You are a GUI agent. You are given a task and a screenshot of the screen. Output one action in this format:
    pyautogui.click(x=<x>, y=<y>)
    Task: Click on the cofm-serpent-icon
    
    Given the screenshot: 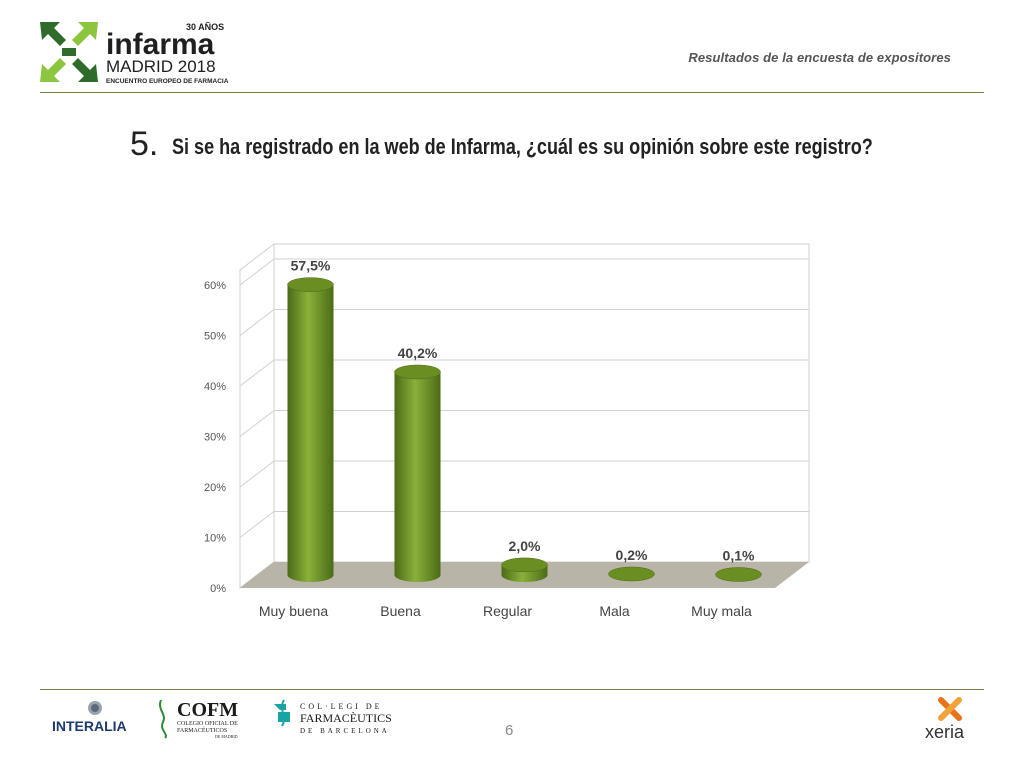 What is the action you would take?
    pyautogui.click(x=163, y=719)
    